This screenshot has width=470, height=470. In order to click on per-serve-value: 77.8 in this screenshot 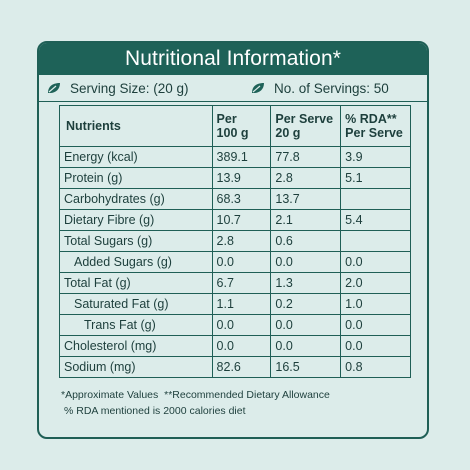, I will do `click(306, 157)`.